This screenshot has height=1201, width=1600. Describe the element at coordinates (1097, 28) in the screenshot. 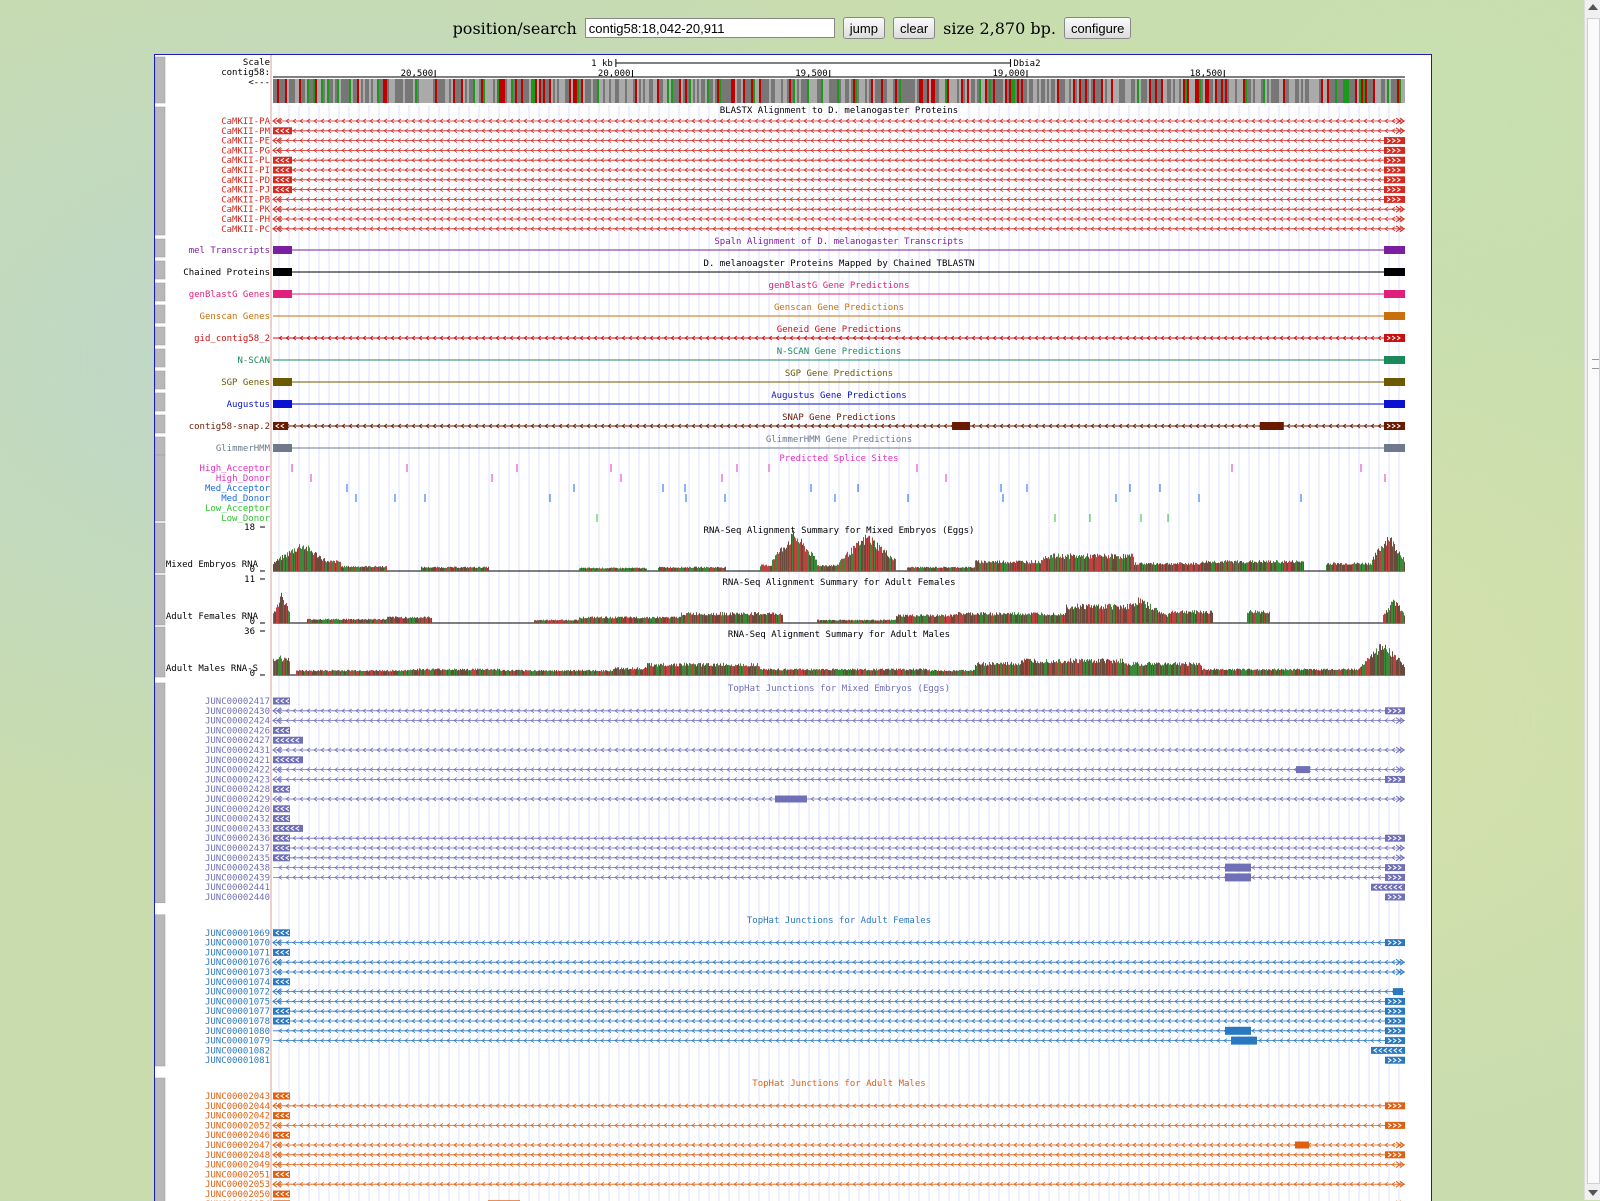

I see `configure-button: configure` at that location.